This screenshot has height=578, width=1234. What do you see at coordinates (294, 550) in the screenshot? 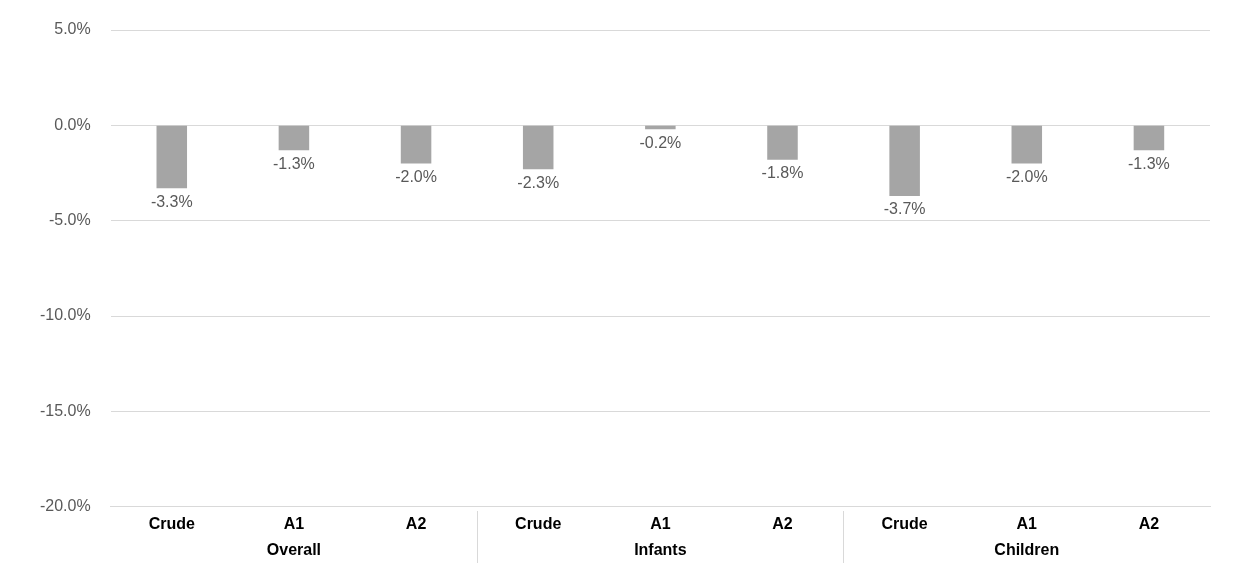
I see `text: Overall` at bounding box center [294, 550].